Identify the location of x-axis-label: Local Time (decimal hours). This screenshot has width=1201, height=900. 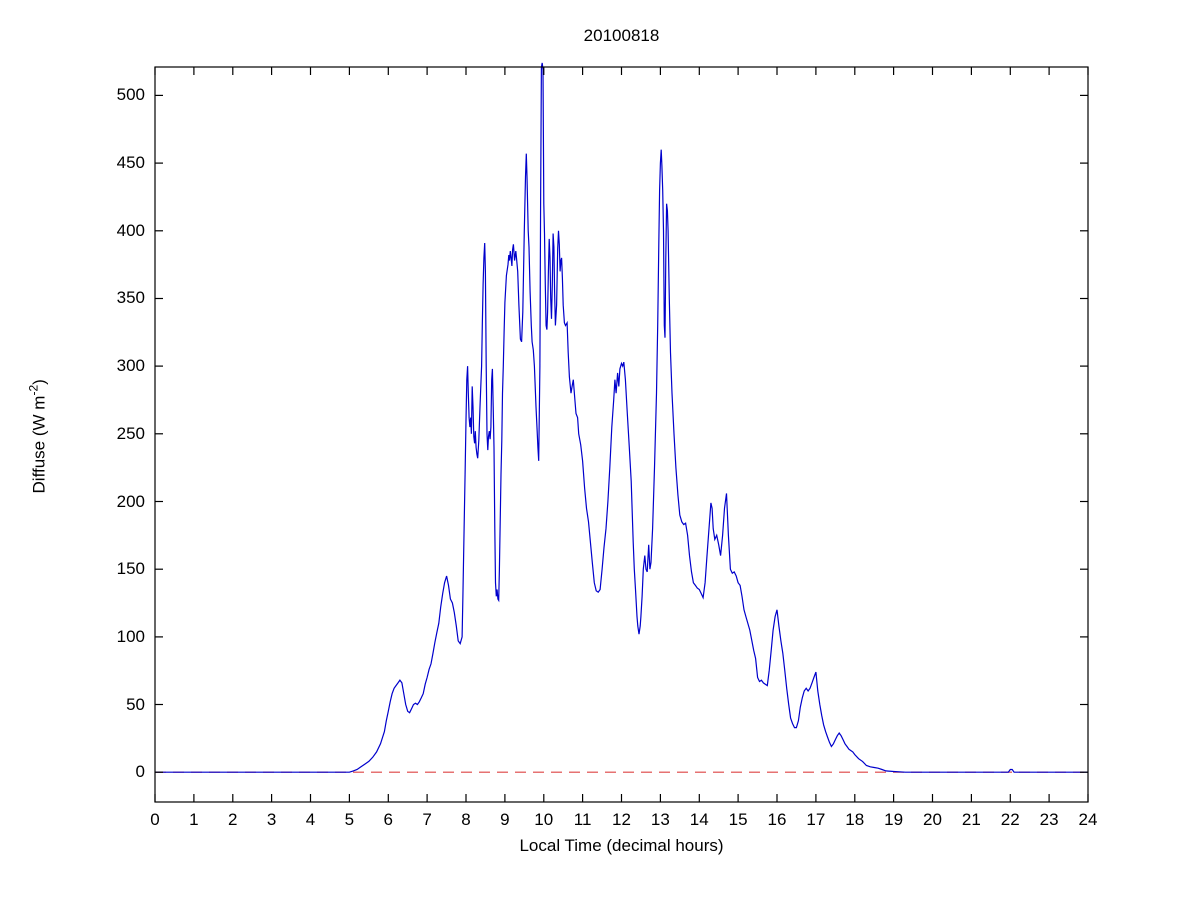
(621, 845).